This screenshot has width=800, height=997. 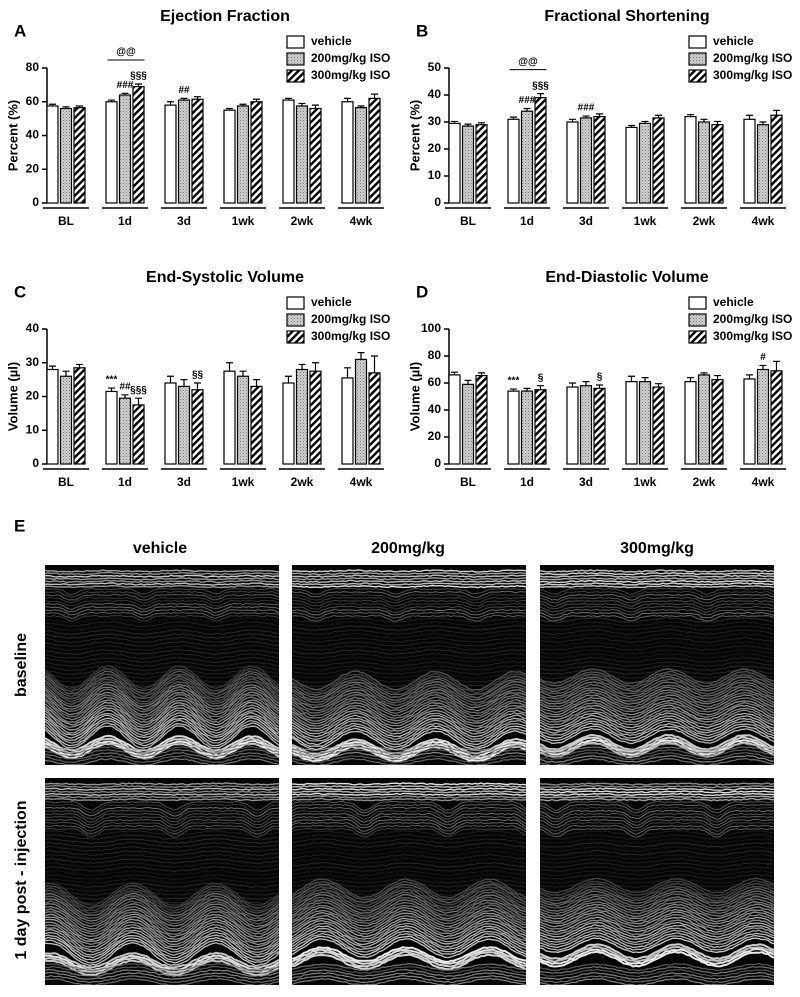 What do you see at coordinates (125, 221) in the screenshot?
I see `x-tick-label: 1d` at bounding box center [125, 221].